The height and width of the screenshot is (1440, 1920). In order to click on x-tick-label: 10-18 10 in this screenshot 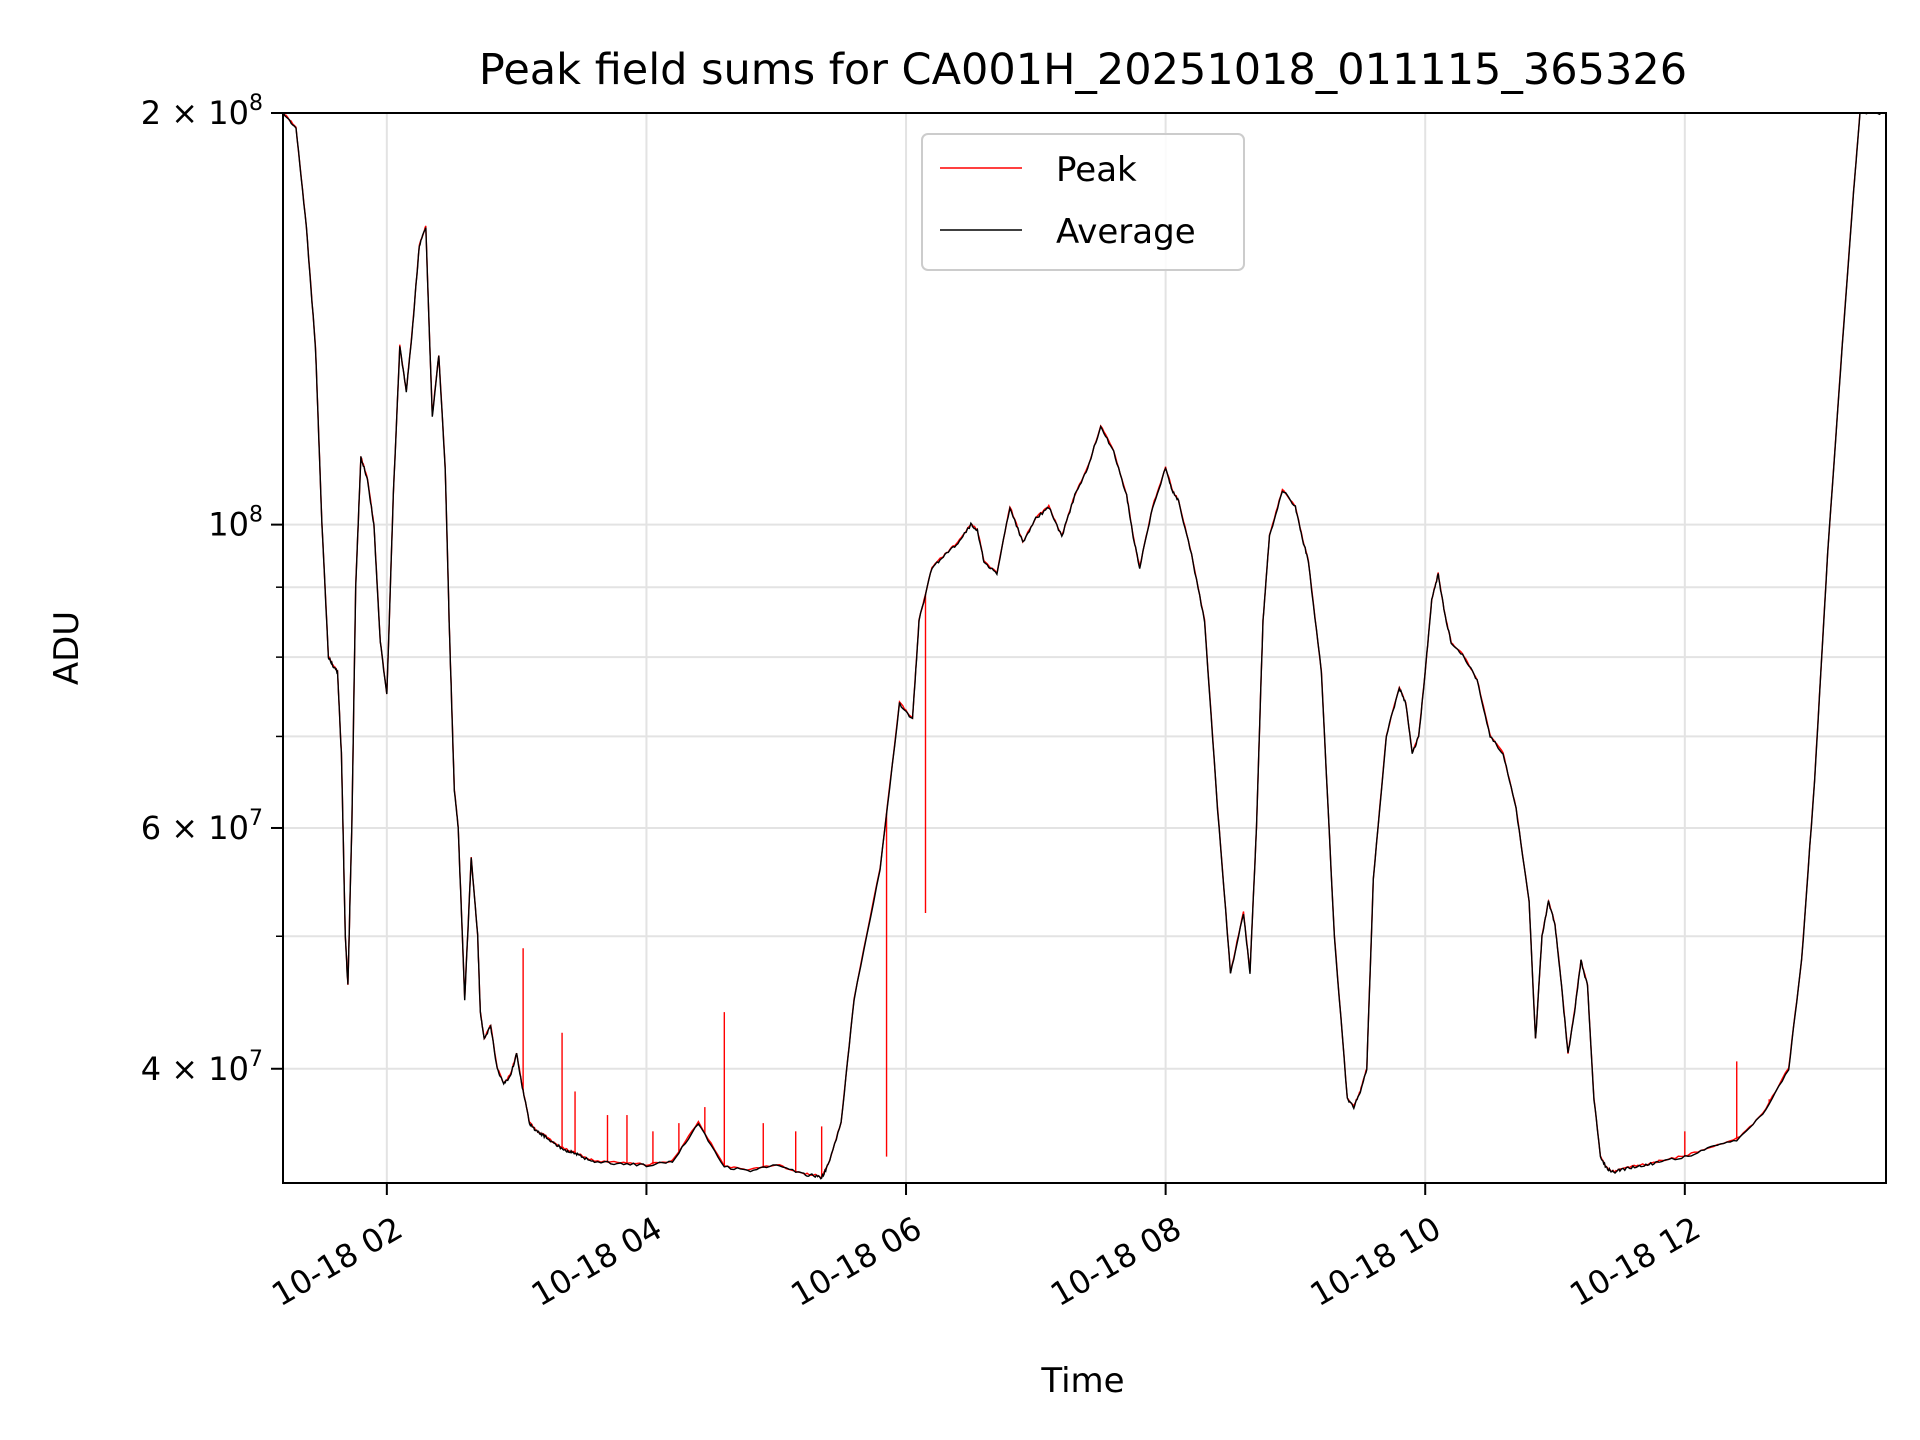, I will do `click(1376, 1261)`.